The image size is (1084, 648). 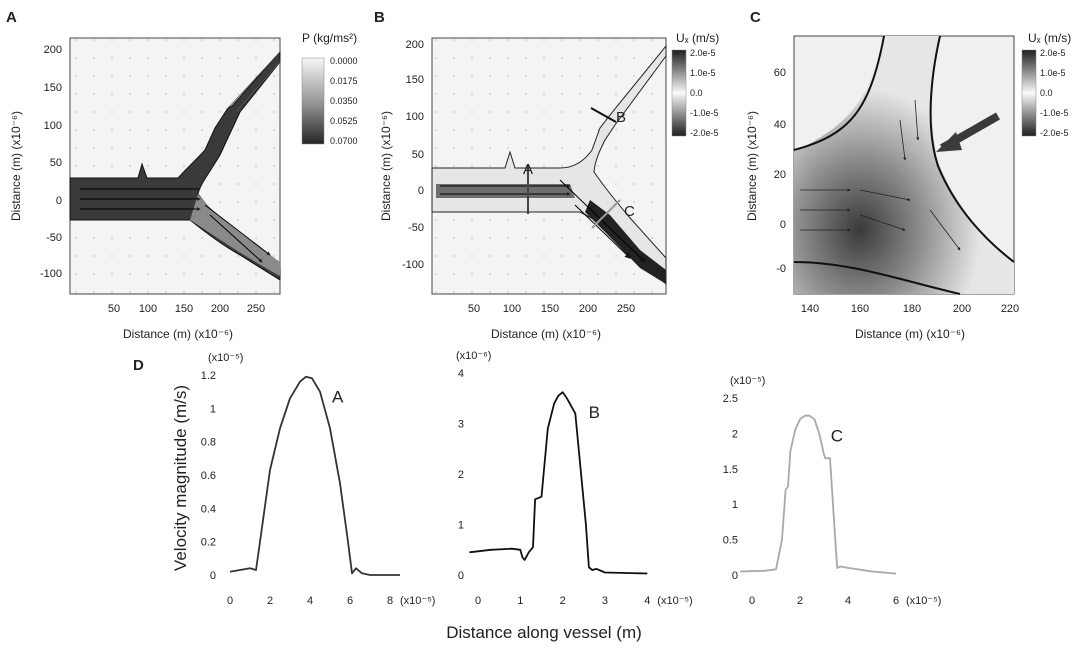 What do you see at coordinates (418, 155) in the screenshot?
I see `panel-b-ytick: 50` at bounding box center [418, 155].